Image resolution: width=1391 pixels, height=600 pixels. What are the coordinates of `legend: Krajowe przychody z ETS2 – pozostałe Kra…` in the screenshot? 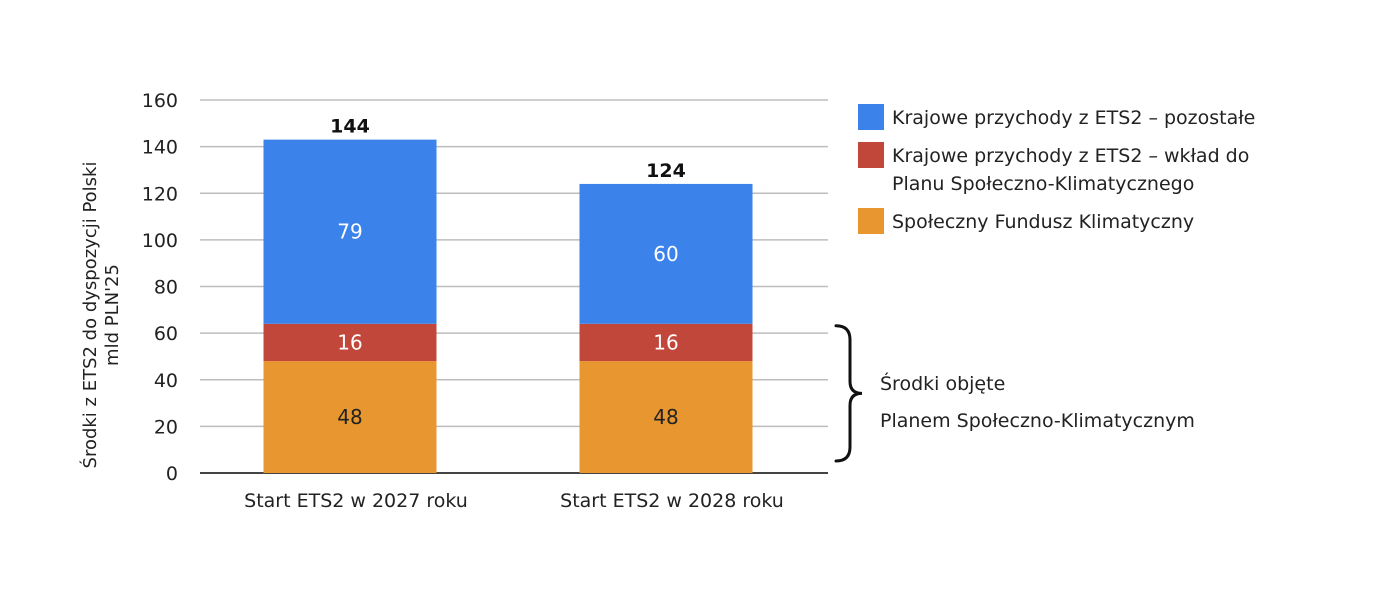 It's located at (1108, 175).